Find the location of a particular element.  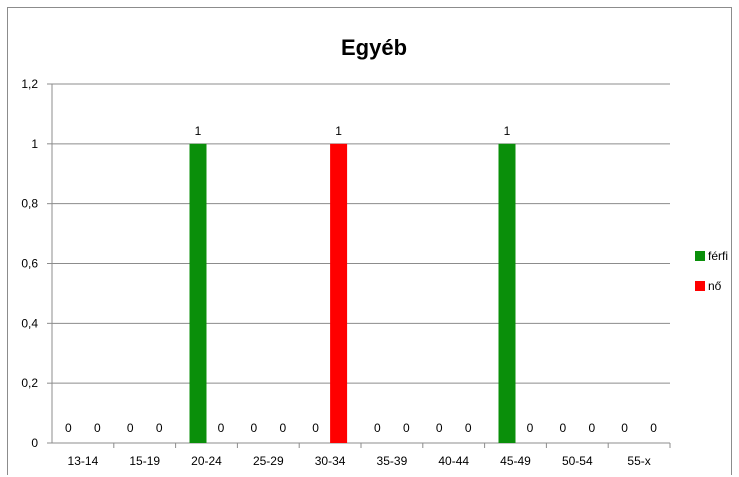

x-tick-label: 15-19 is located at coordinates (144, 461).